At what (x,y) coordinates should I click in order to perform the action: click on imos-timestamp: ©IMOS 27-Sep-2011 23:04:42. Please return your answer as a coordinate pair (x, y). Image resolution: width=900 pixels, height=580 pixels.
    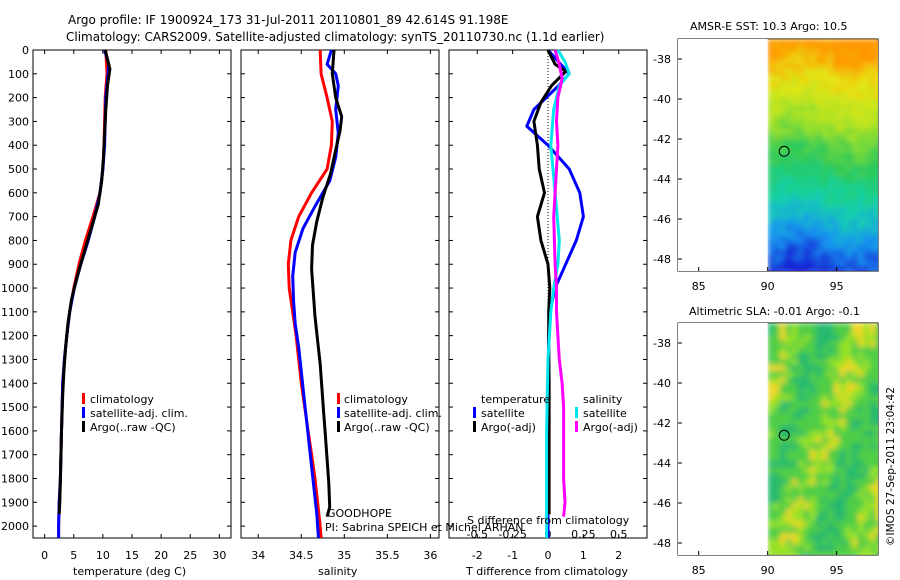
    Looking at the image, I should click on (891, 466).